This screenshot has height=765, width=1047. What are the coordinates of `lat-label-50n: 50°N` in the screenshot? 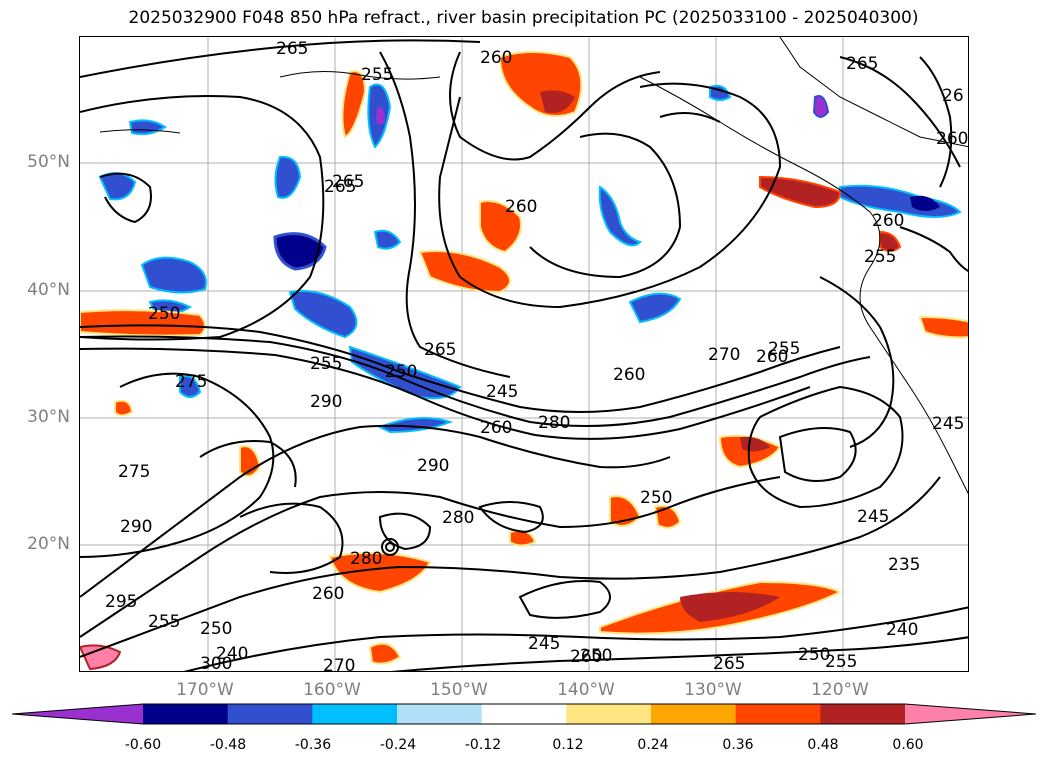 It's located at (48, 162).